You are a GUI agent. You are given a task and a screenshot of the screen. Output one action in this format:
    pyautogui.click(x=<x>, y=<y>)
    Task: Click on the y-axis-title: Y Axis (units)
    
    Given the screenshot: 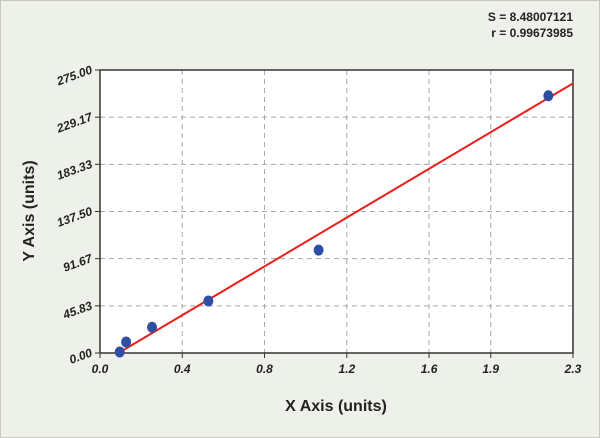 What is the action you would take?
    pyautogui.click(x=29, y=210)
    